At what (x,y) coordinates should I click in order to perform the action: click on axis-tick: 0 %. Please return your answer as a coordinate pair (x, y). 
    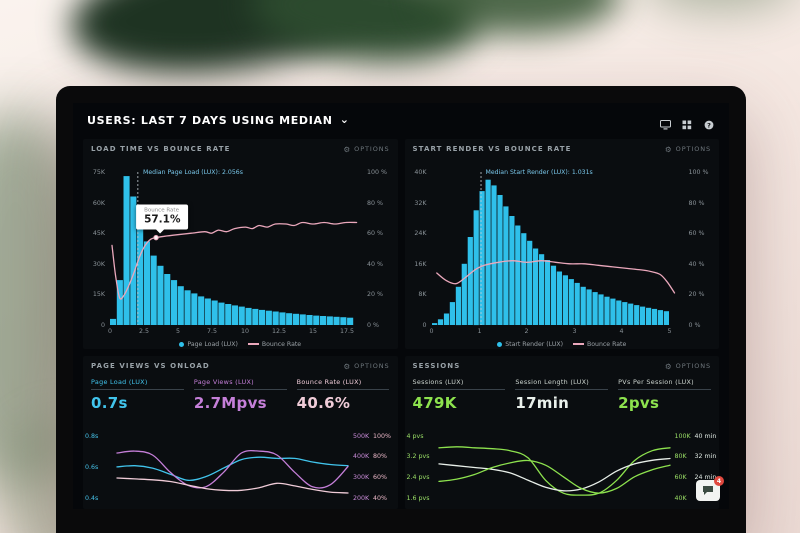
    Looking at the image, I should click on (373, 325).